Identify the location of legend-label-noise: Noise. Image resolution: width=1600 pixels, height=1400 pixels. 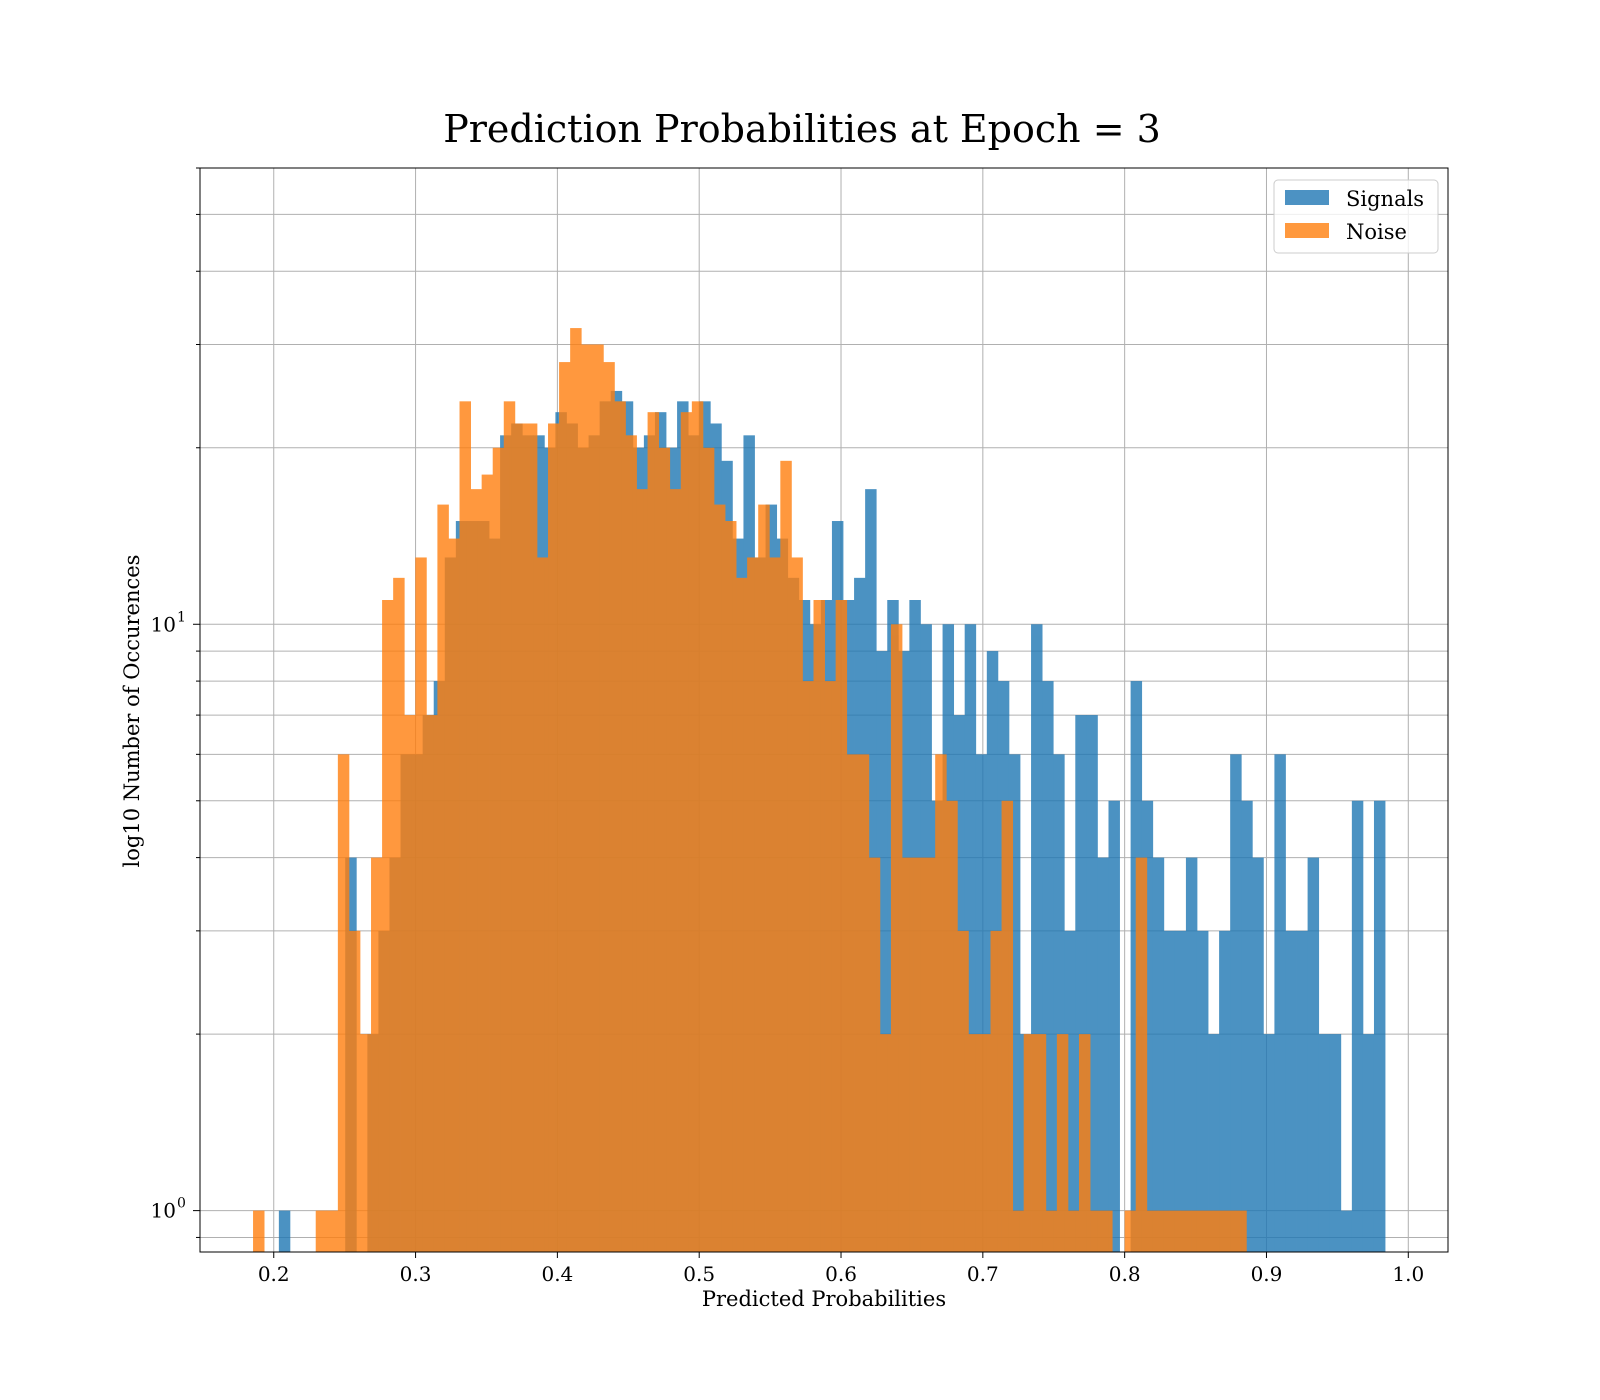
(1376, 232).